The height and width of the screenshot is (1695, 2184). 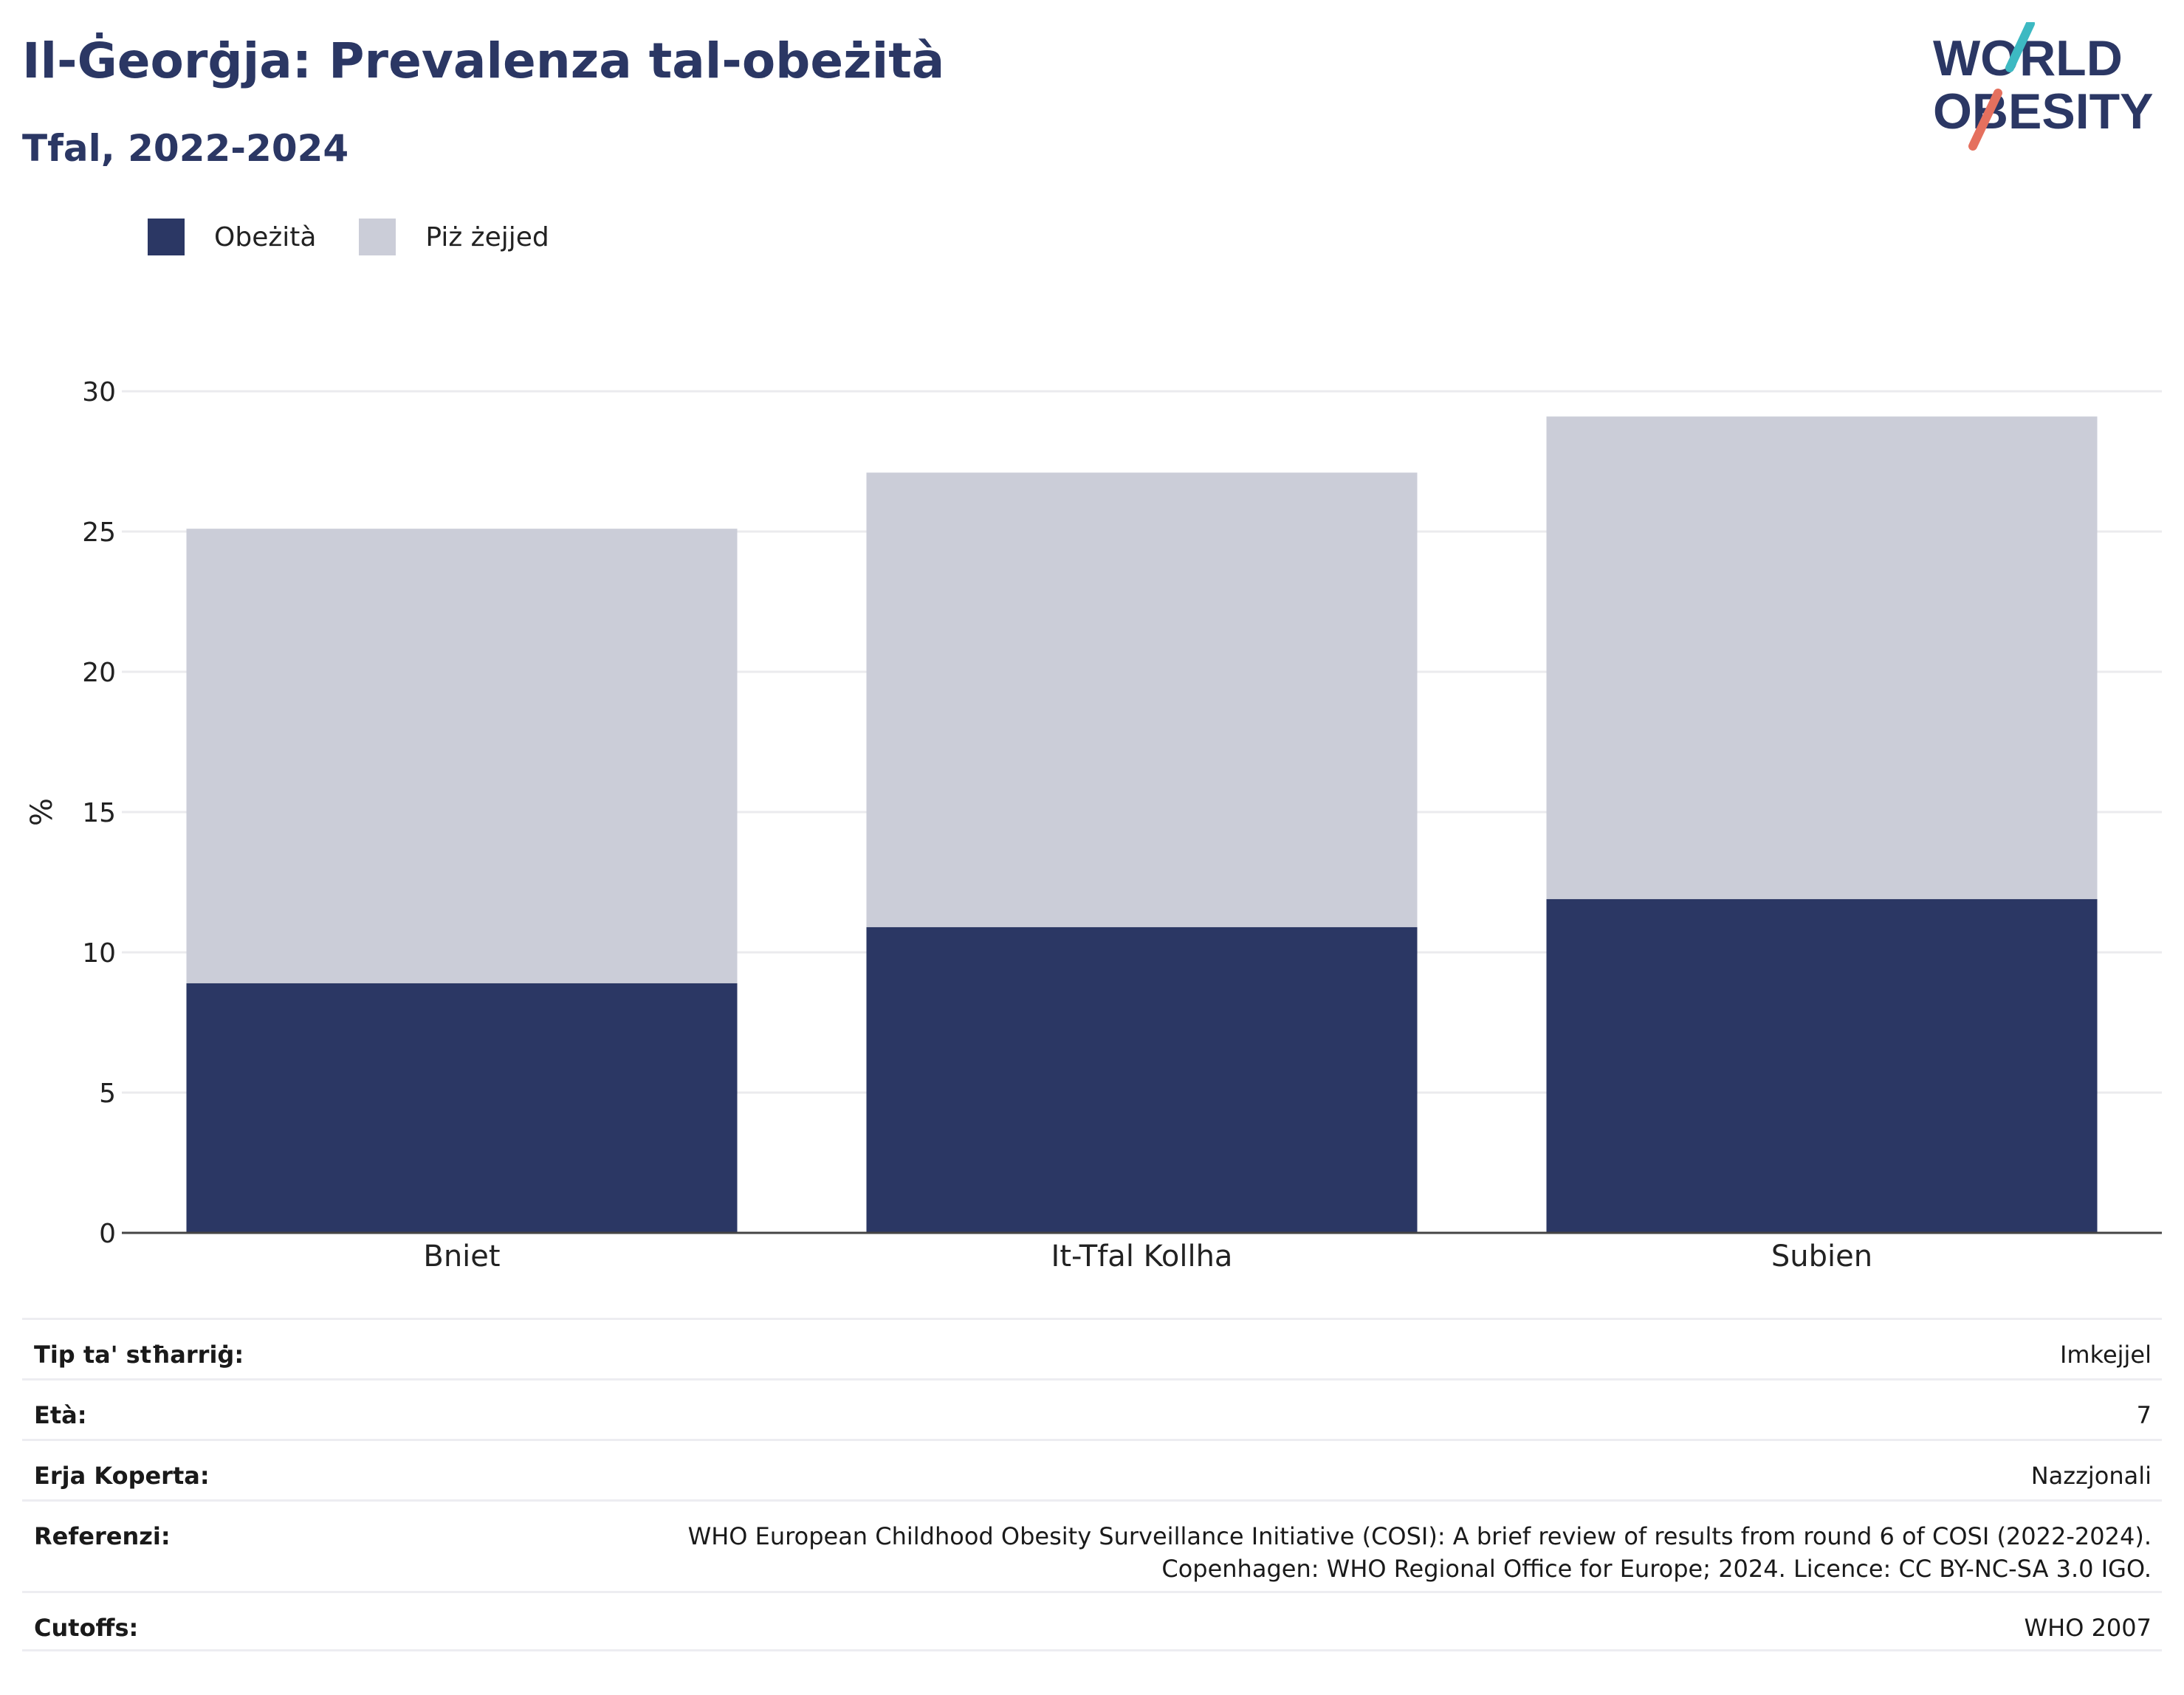 I want to click on legend-label-overweight: Piż żejjed, so click(x=487, y=237).